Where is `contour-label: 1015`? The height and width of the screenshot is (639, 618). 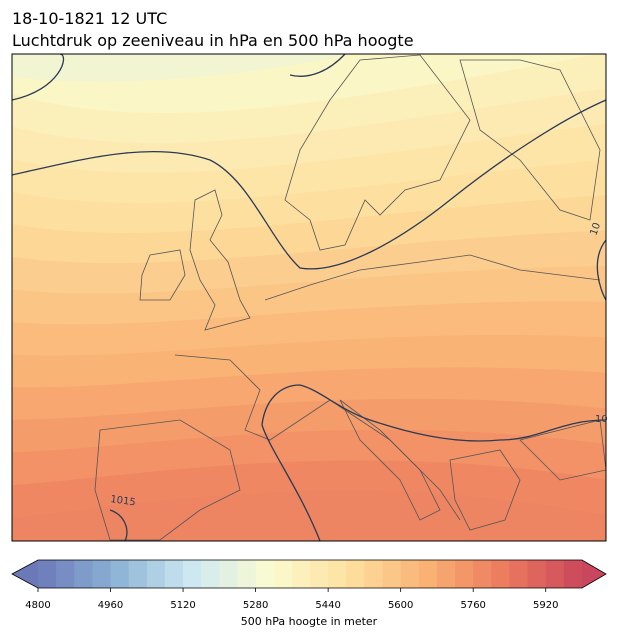
contour-label: 1015 is located at coordinates (123, 501).